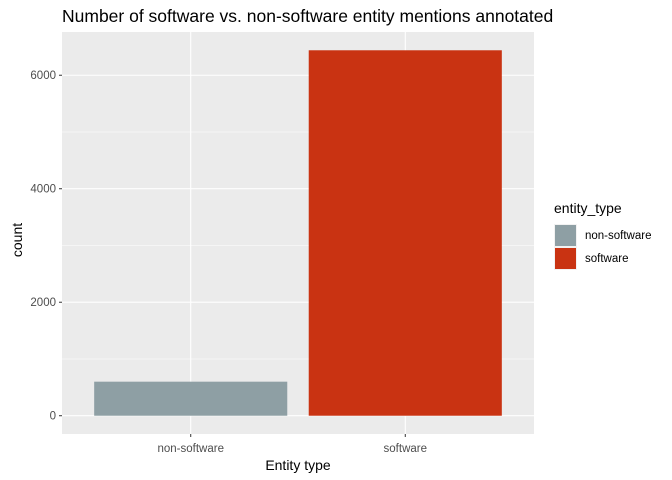 The width and height of the screenshot is (672, 480). What do you see at coordinates (292, 444) in the screenshot?
I see `x-axis-ticks: non-software software` at bounding box center [292, 444].